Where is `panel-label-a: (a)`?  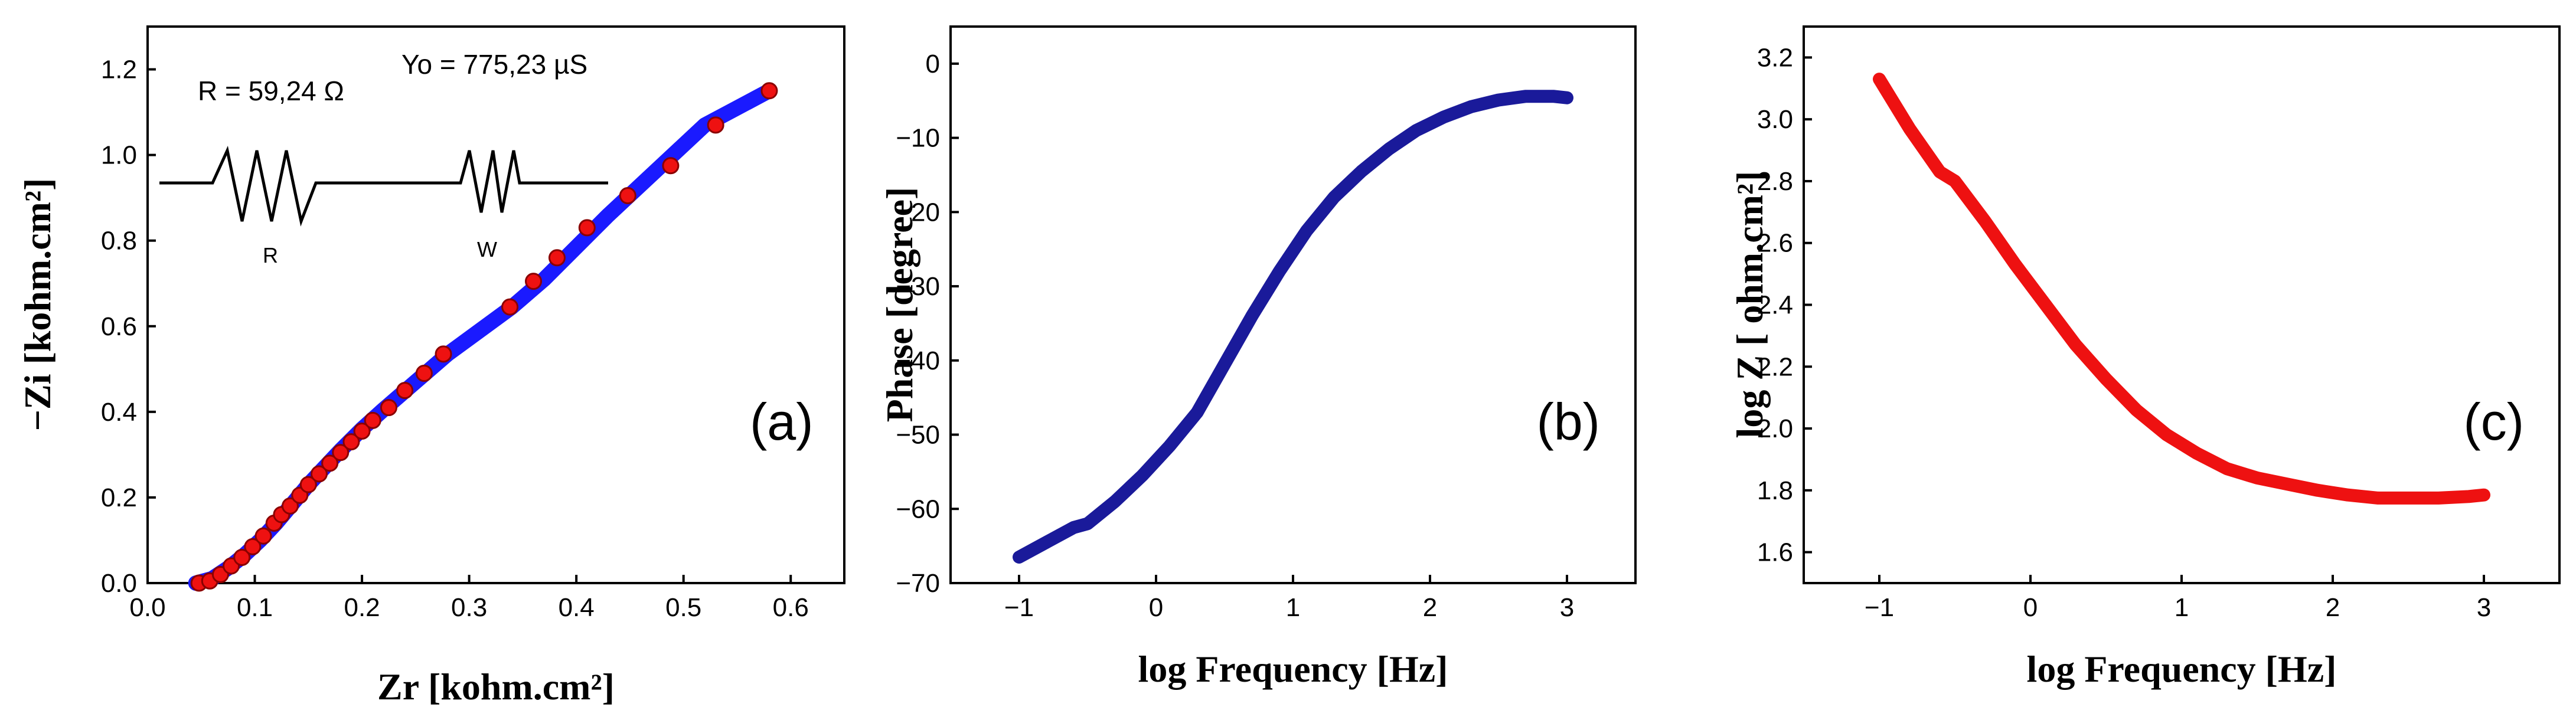
panel-label-a: (a) is located at coordinates (782, 421).